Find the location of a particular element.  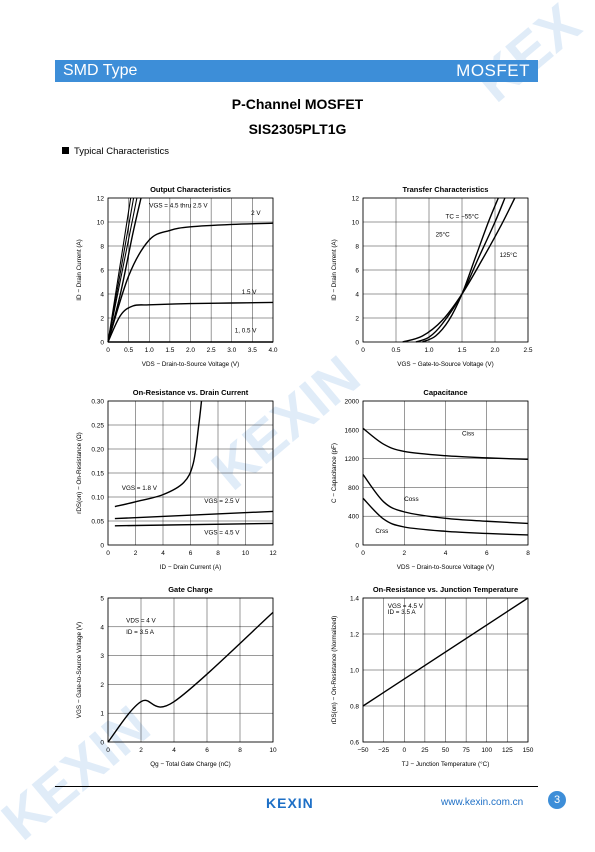

bullet-square-icon is located at coordinates (65, 150).